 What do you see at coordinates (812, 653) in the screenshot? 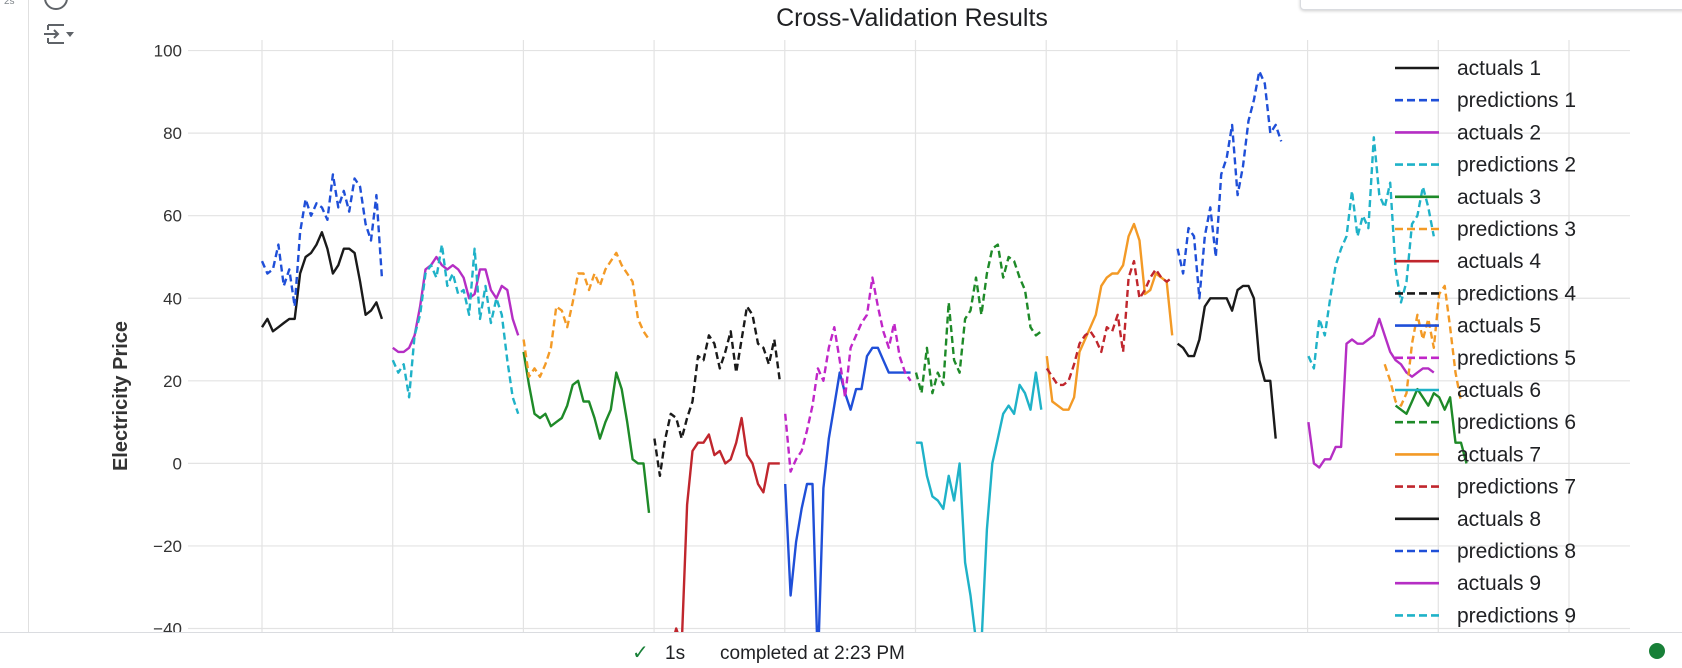
I see `status-message: completed at 2:23 PM` at bounding box center [812, 653].